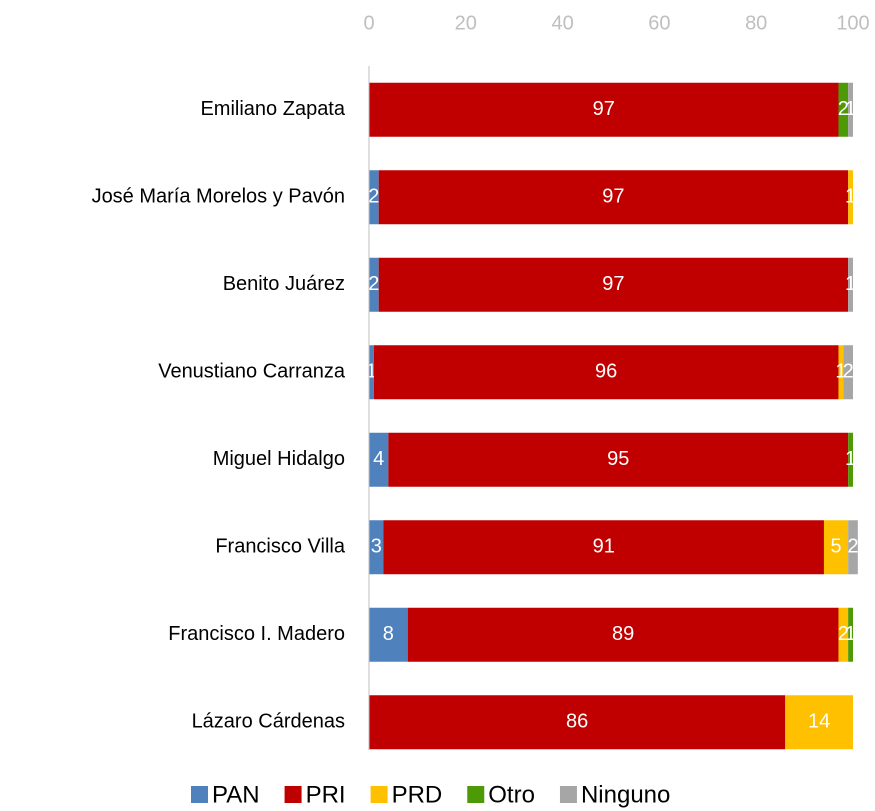 The image size is (875, 811). I want to click on data-label: 86, so click(577, 722).